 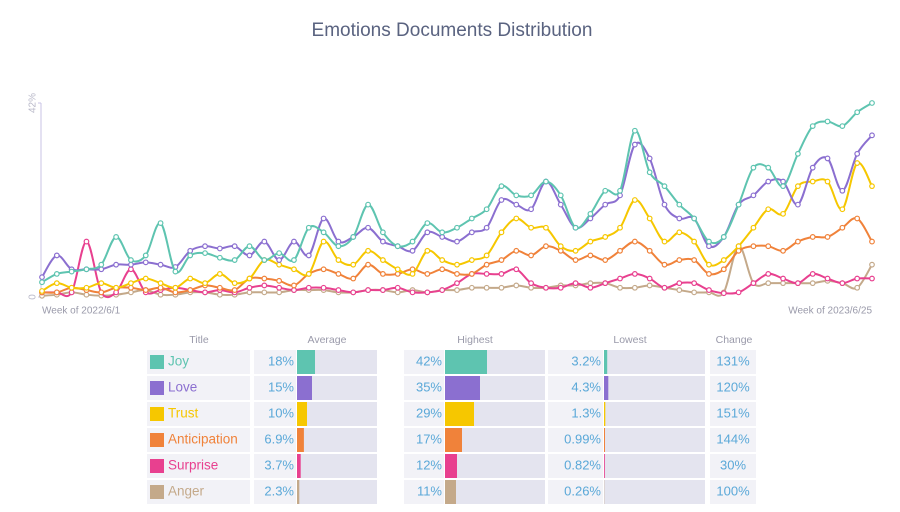 What do you see at coordinates (198, 388) in the screenshot?
I see `title-cell` at bounding box center [198, 388].